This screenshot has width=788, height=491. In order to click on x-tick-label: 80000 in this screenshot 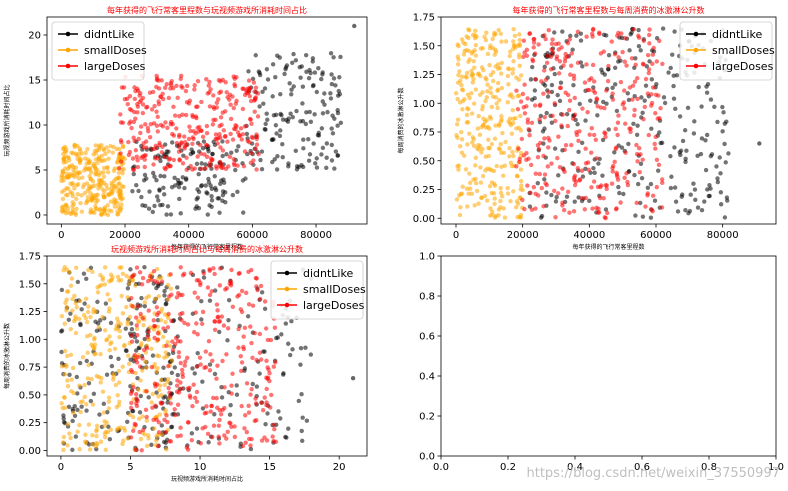, I will do `click(316, 235)`.